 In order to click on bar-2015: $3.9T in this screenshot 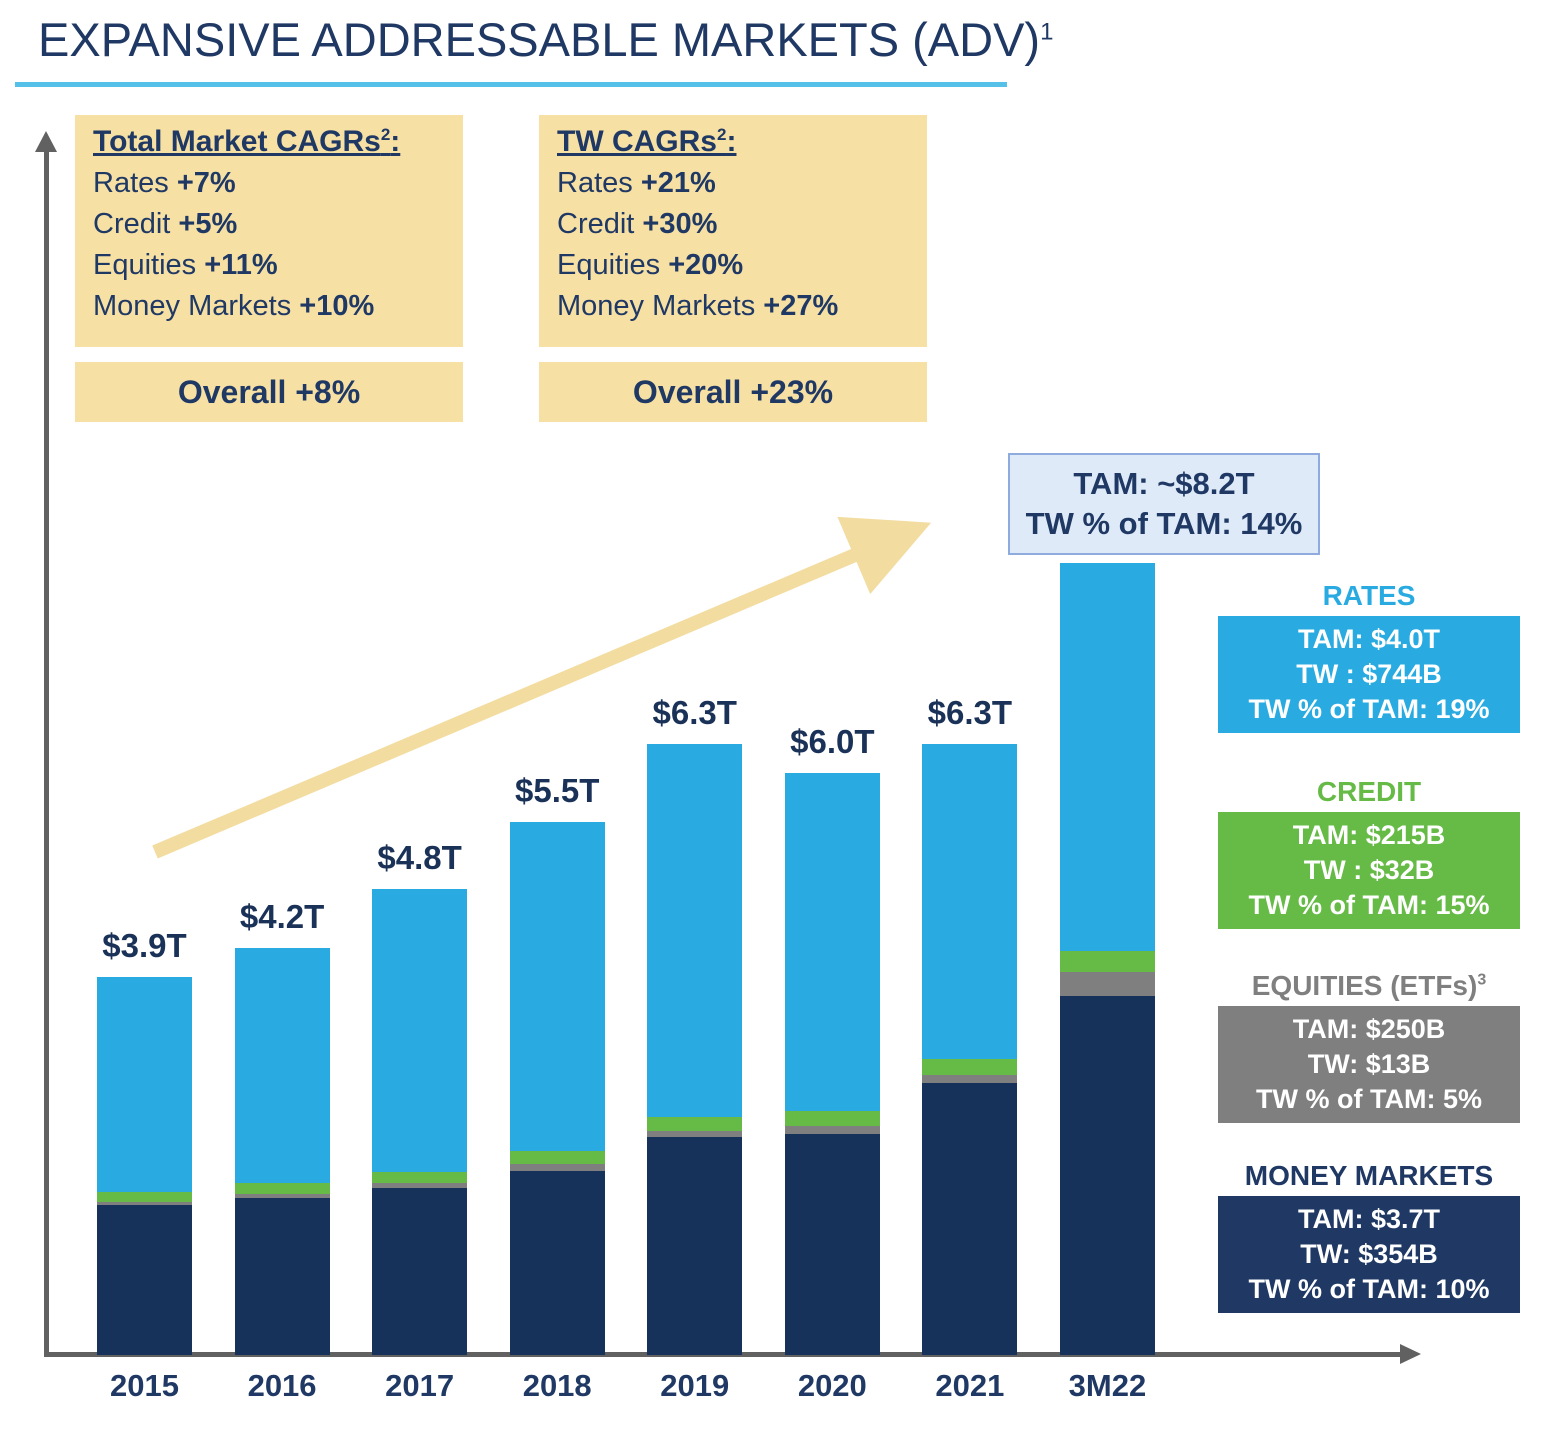, I will do `click(144, 937)`.